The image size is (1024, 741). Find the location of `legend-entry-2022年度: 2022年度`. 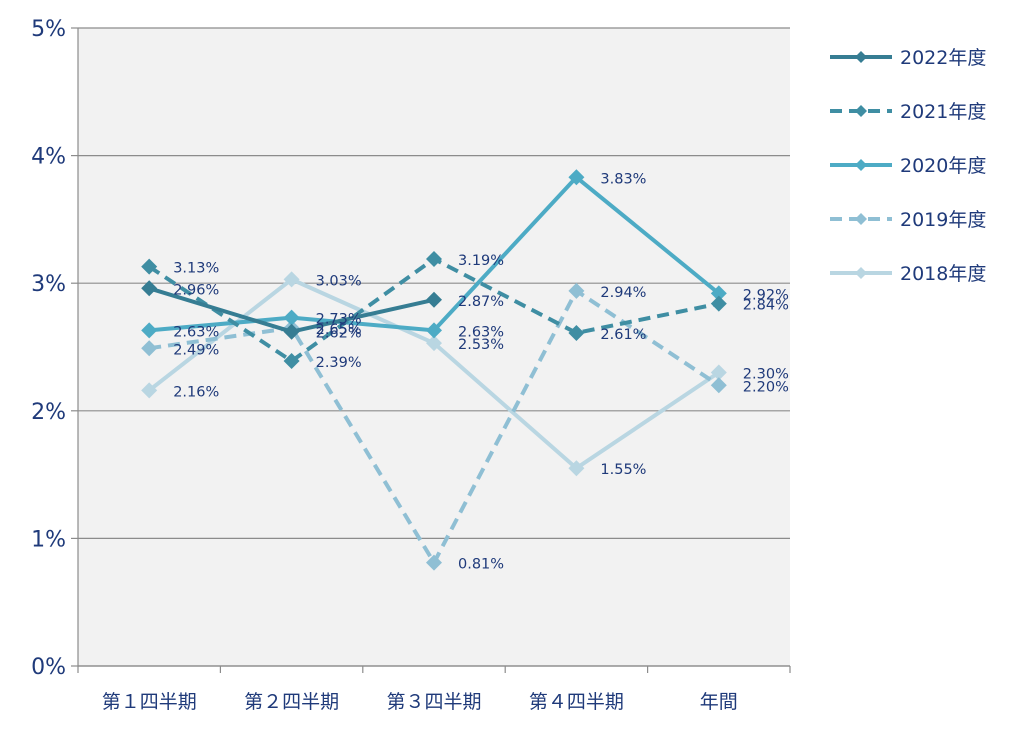

legend-entry-2022年度: 2022年度 is located at coordinates (908, 58).